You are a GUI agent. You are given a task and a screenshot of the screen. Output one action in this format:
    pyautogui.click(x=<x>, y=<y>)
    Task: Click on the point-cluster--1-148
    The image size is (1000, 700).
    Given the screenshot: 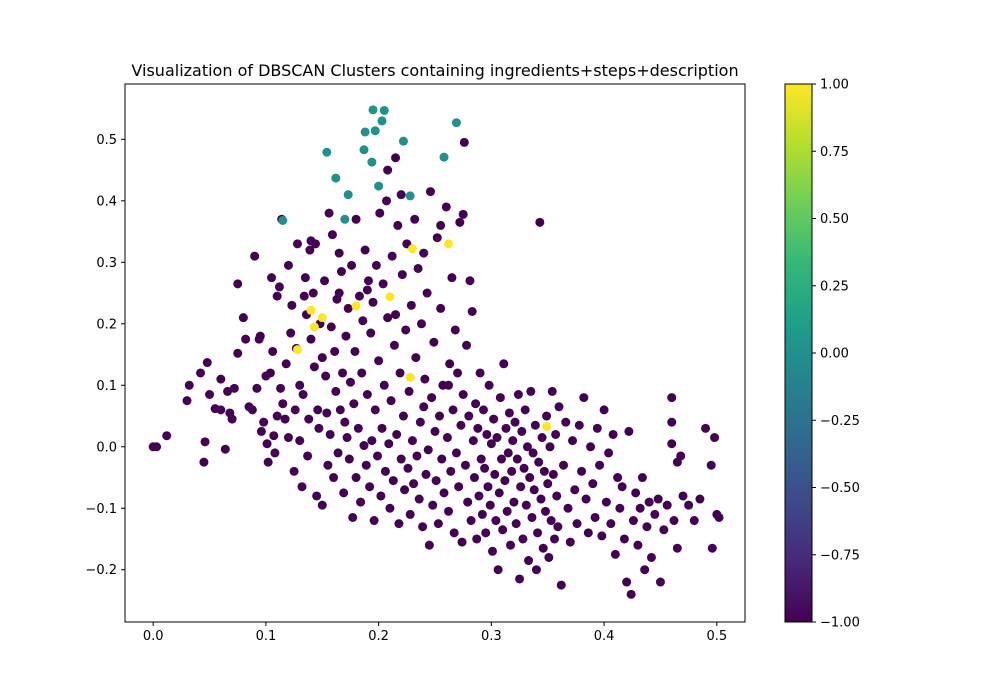 What is the action you would take?
    pyautogui.click(x=408, y=468)
    